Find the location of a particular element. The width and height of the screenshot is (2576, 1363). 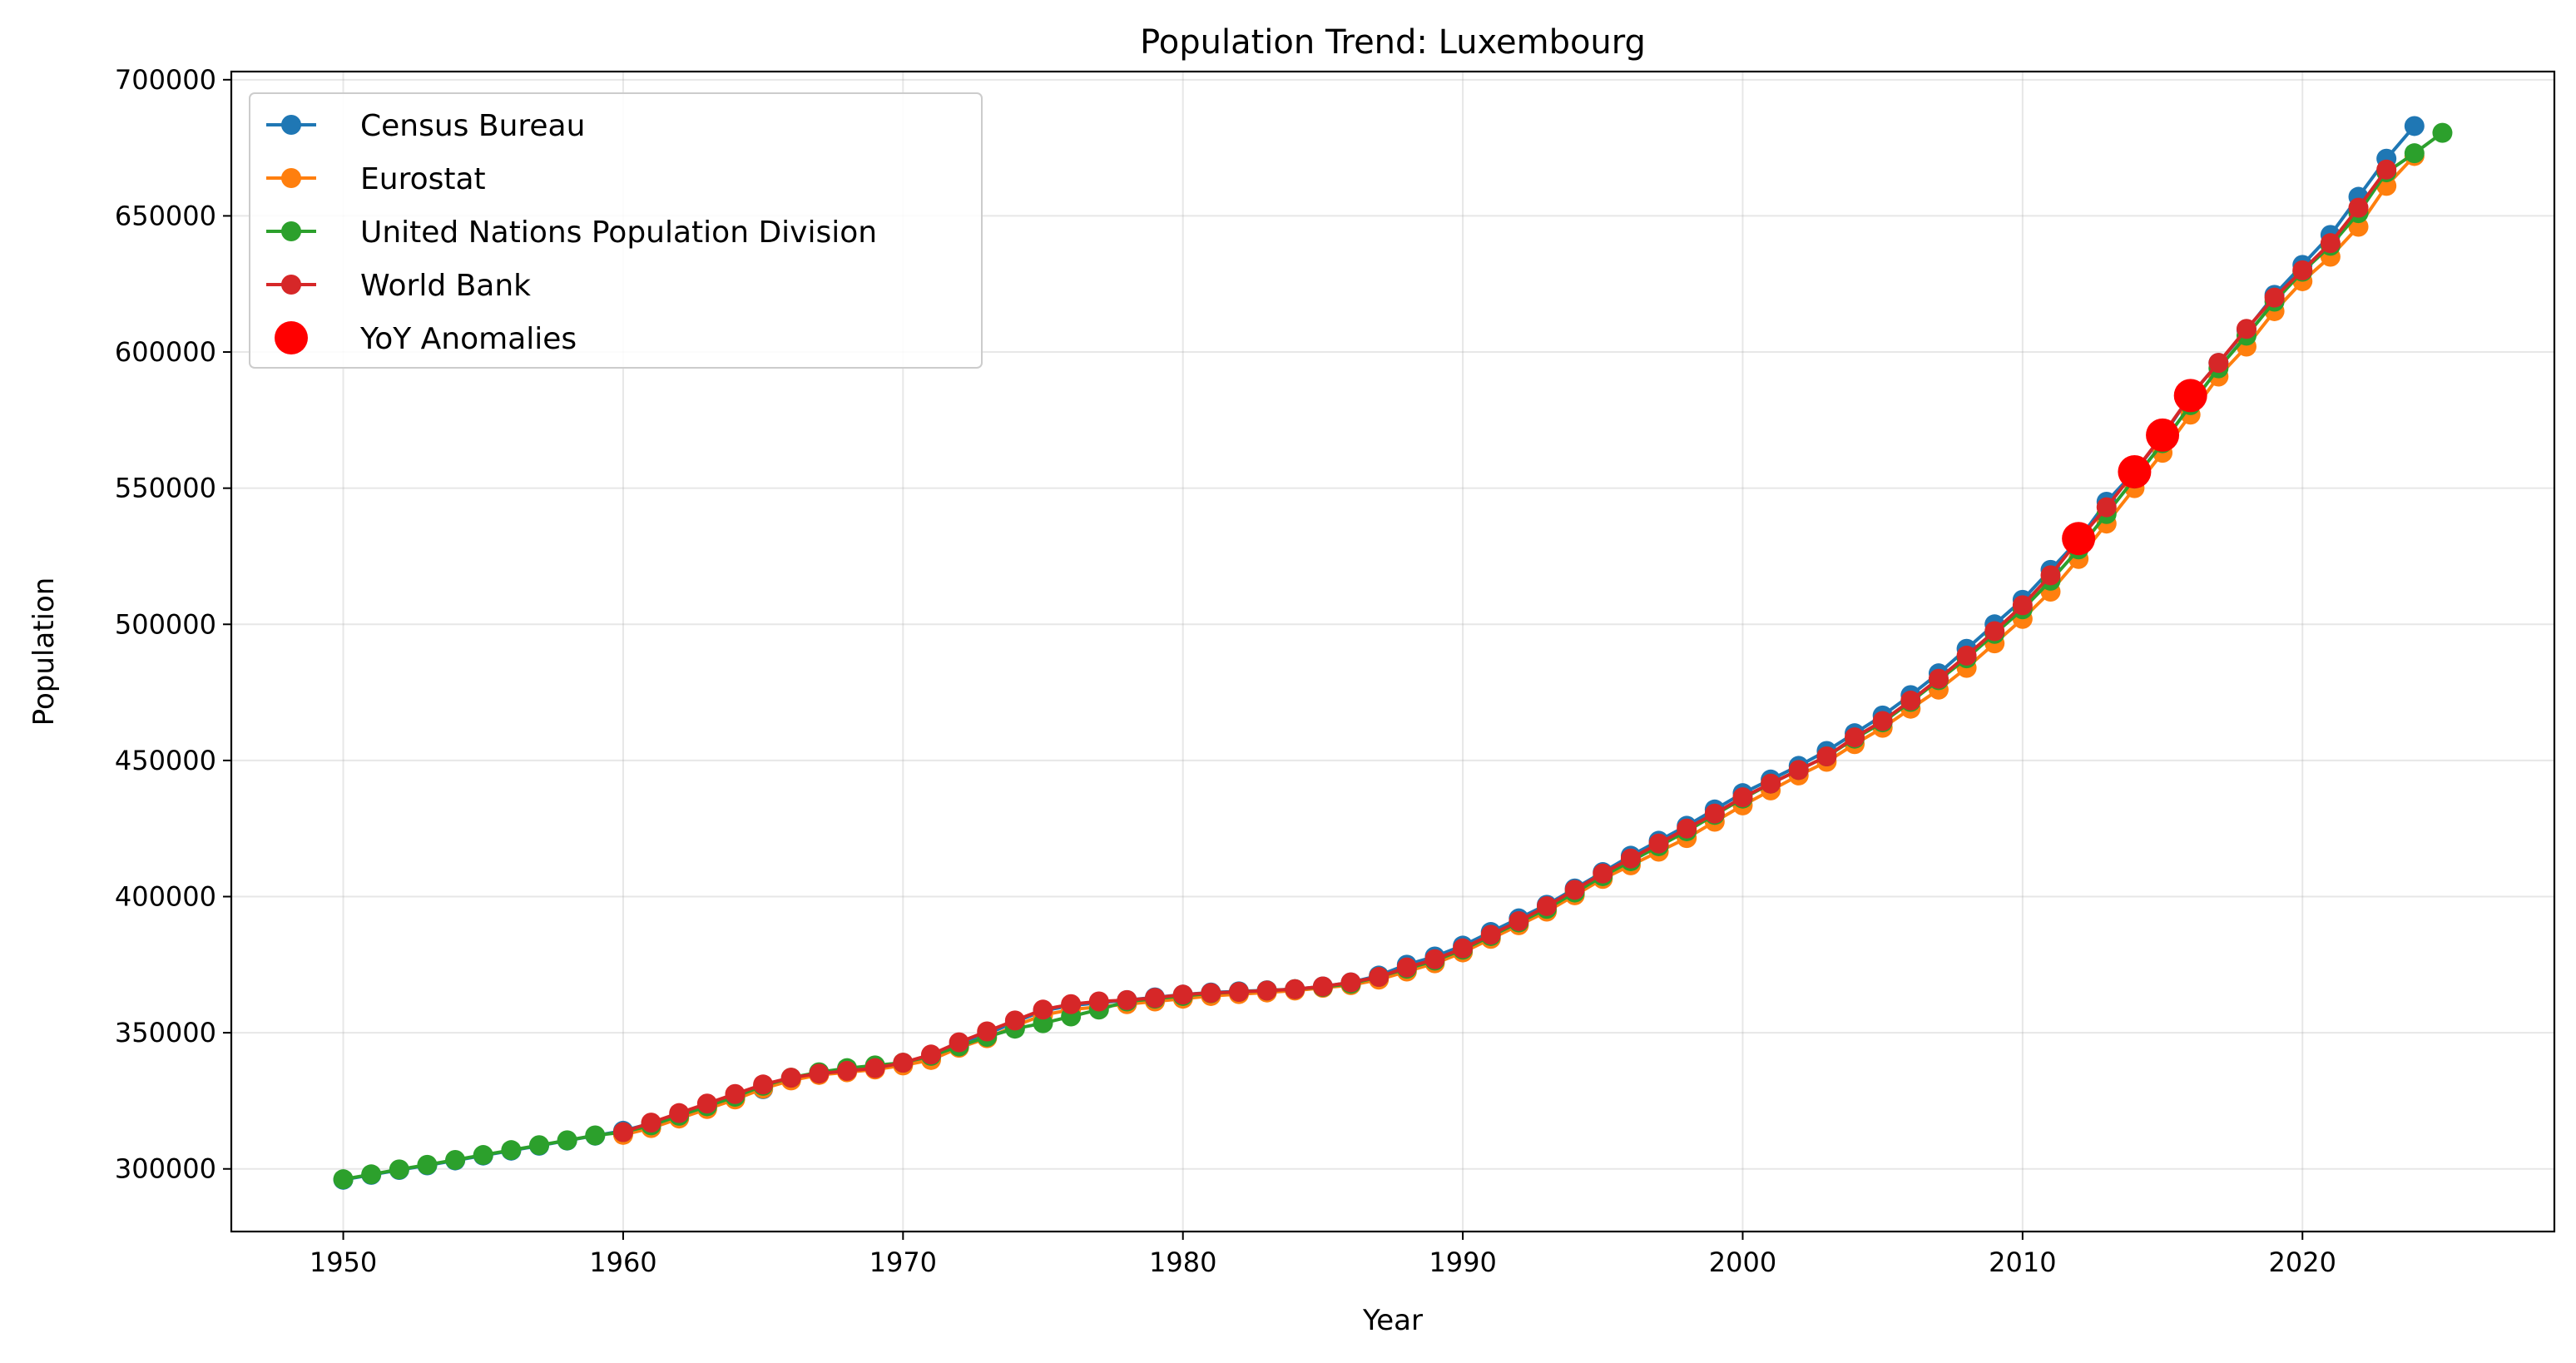

legend-item: World Bank is located at coordinates (399, 286).